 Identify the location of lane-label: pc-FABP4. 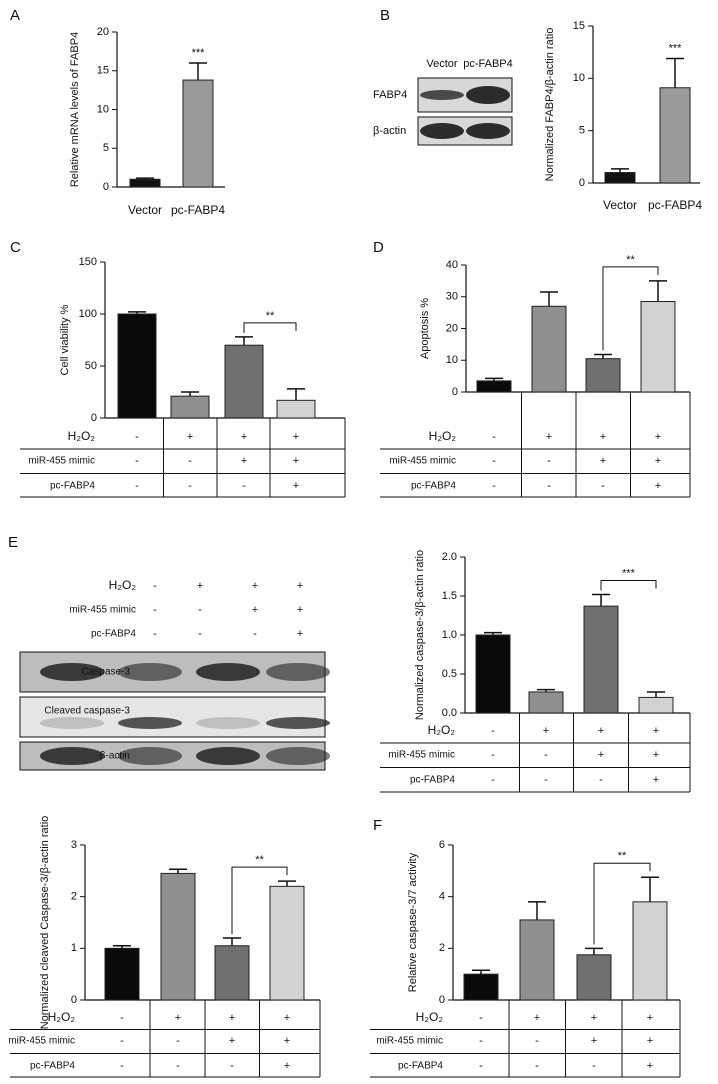
(488, 64).